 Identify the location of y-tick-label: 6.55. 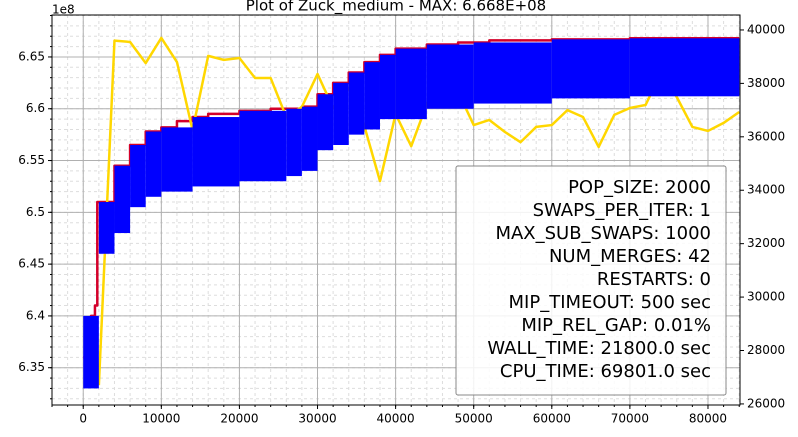
(31, 160).